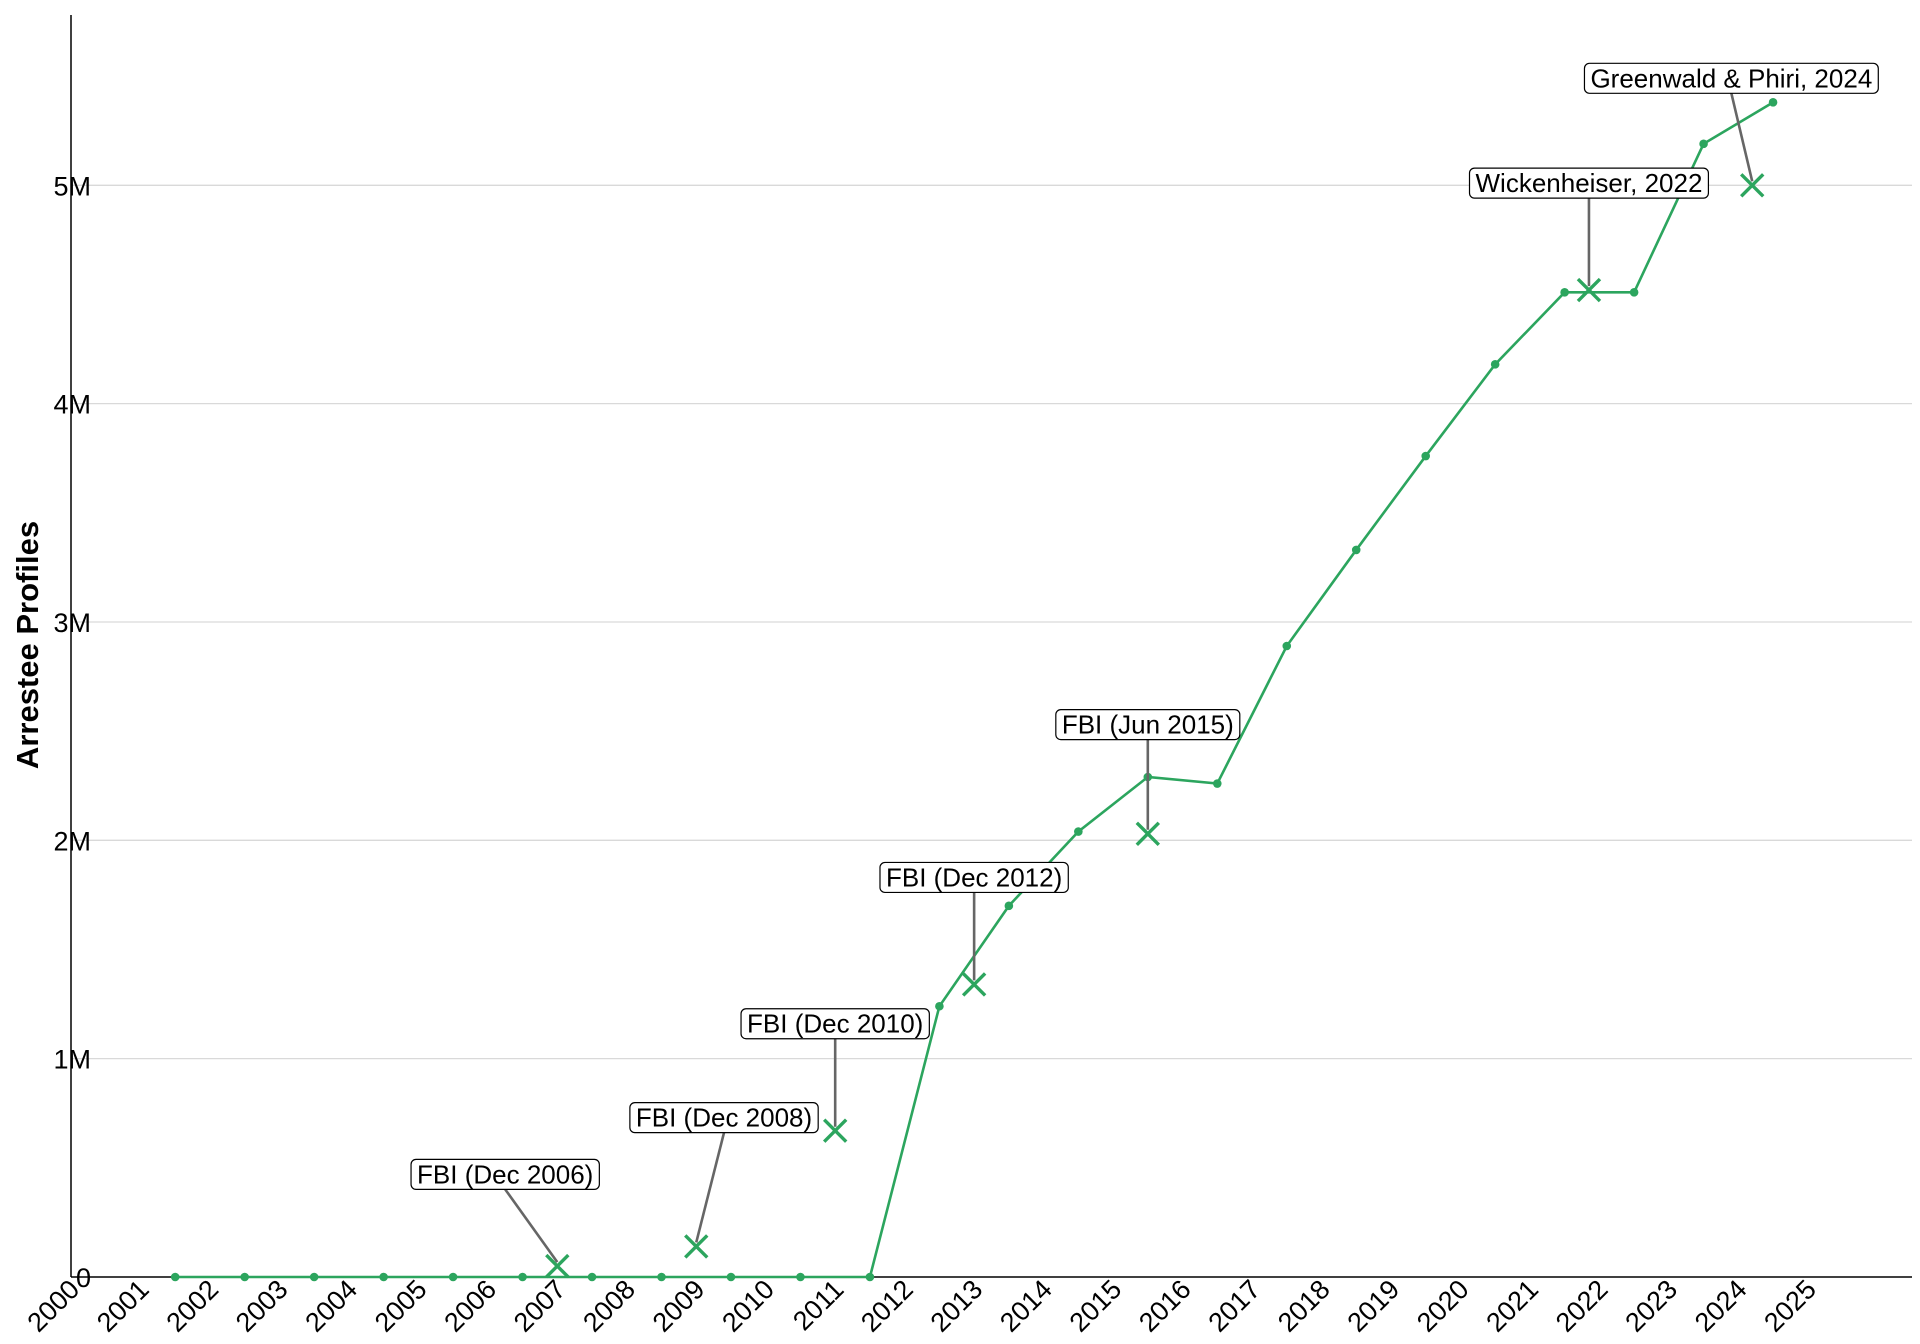 Image resolution: width=1920 pixels, height=1344 pixels. I want to click on annotation-label: FBI (Dec 2012), so click(974, 877).